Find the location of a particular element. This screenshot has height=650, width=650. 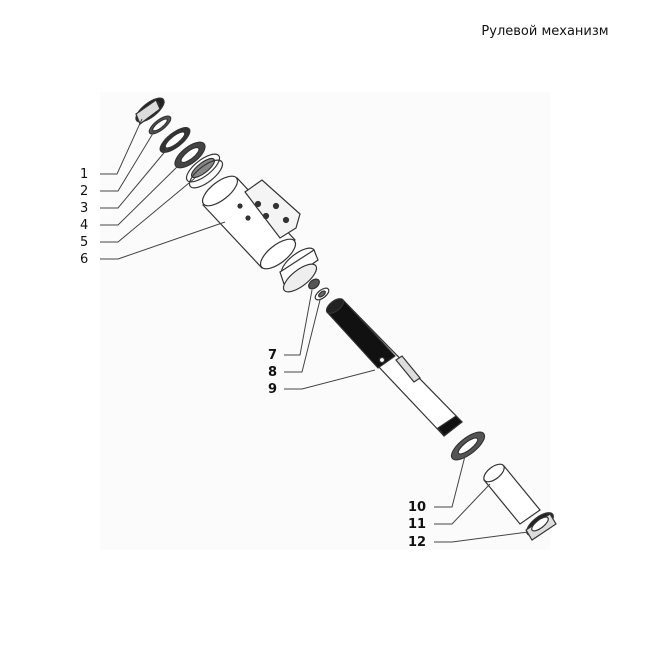

part-5-upper-cup is located at coordinates (204, 171).